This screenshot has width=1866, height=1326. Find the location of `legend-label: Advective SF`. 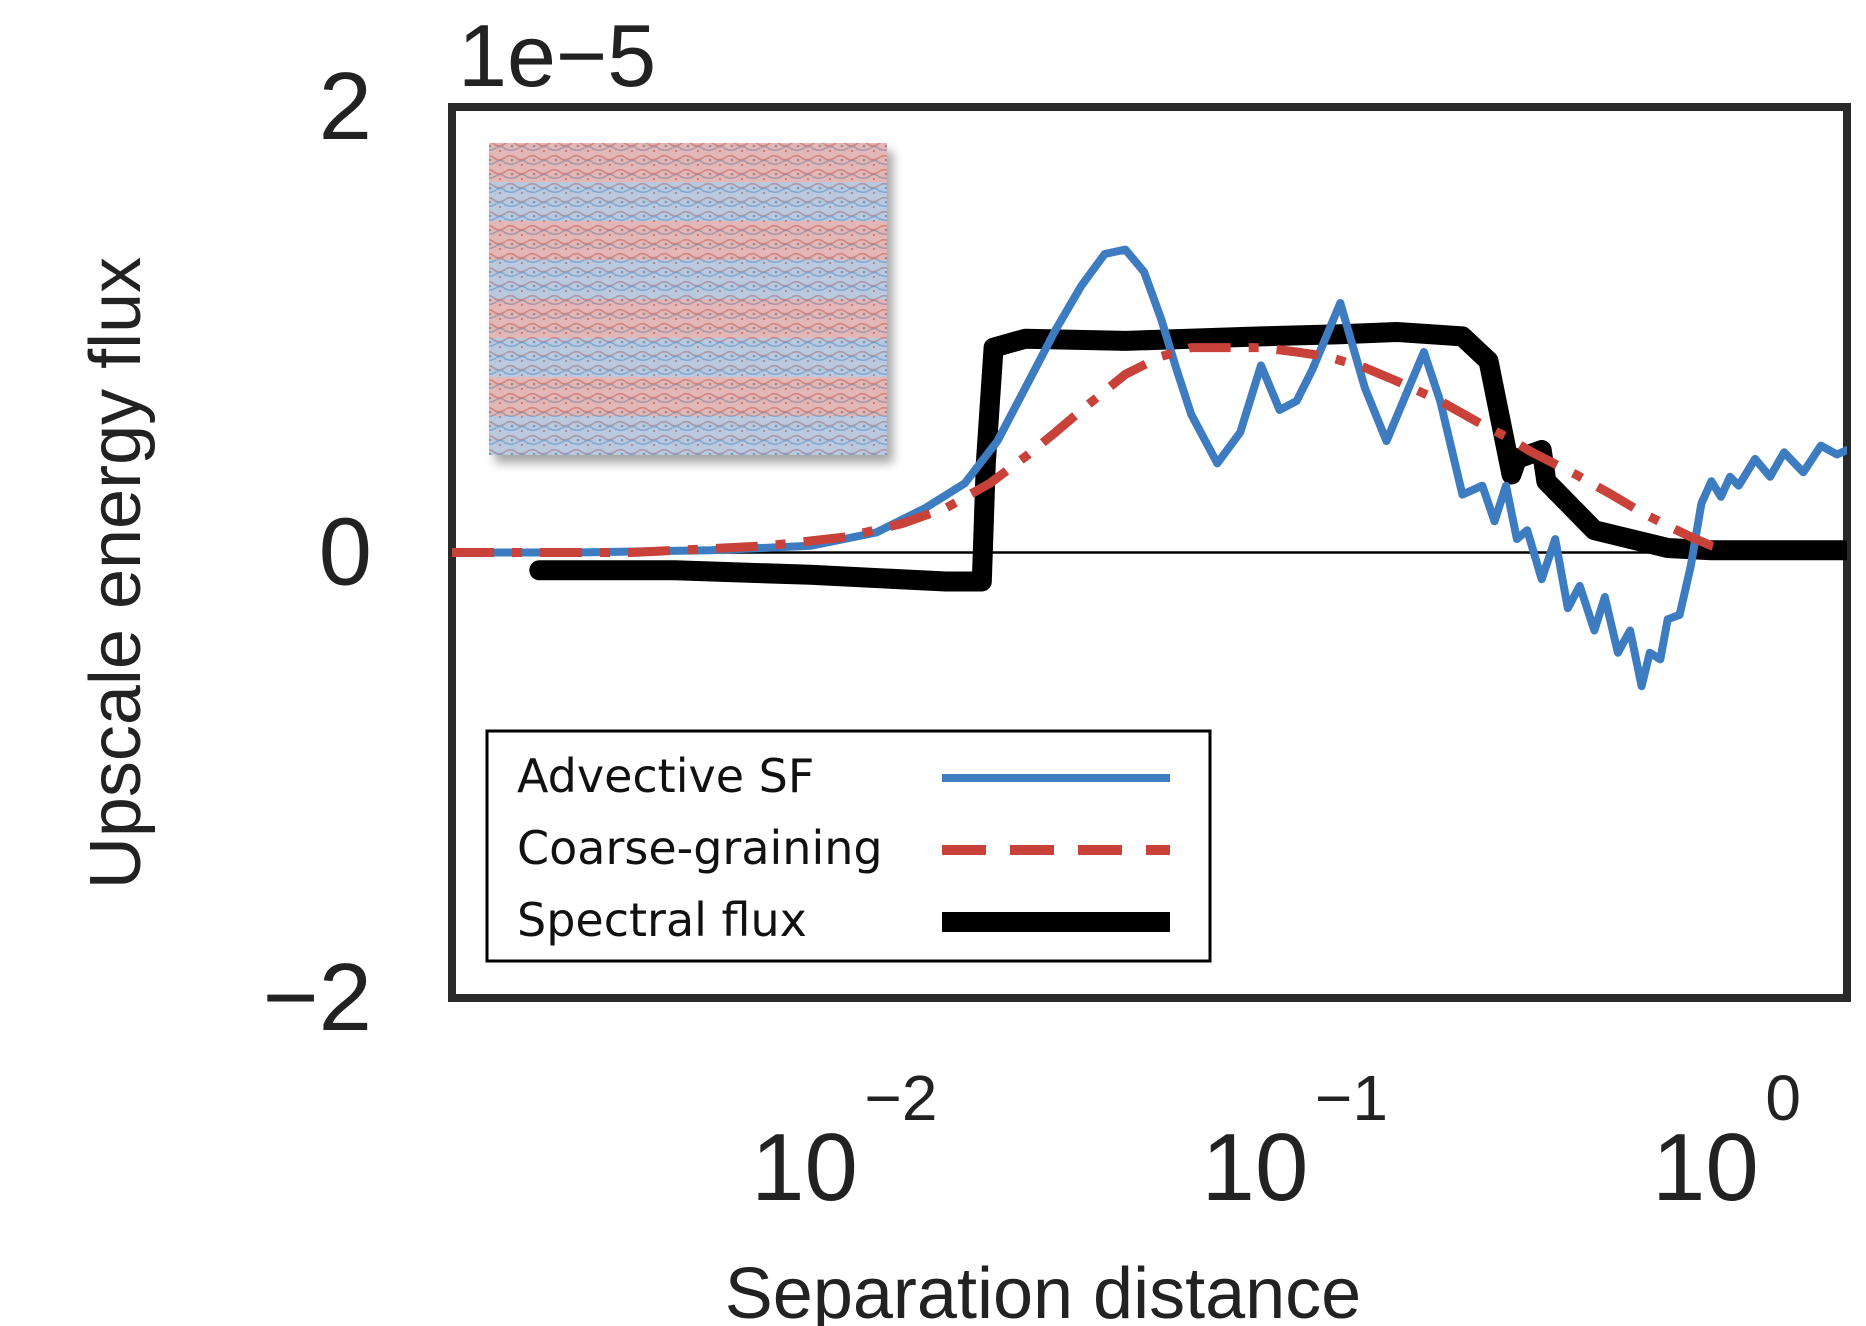

legend-label: Advective SF is located at coordinates (665, 776).